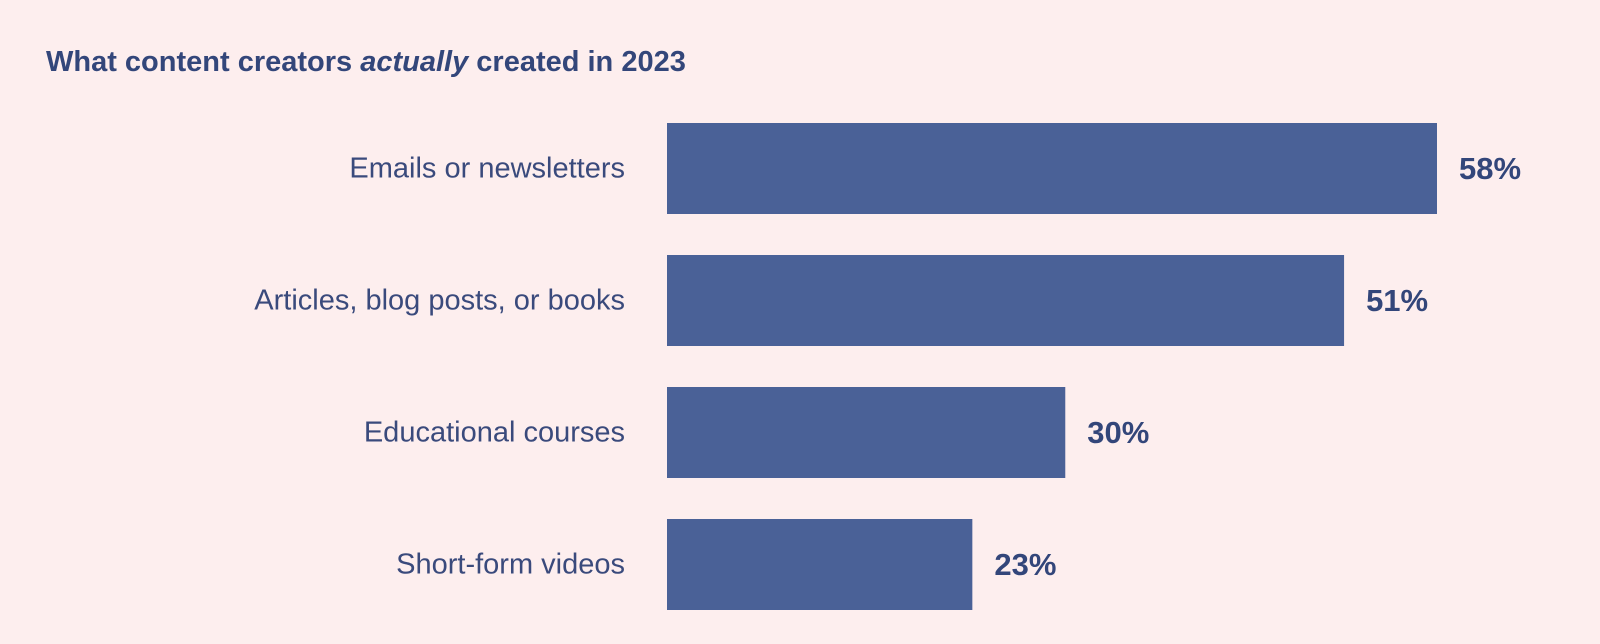 This screenshot has width=1600, height=644. Describe the element at coordinates (1025, 564) in the screenshot. I see `value-label-3: 23%` at that location.